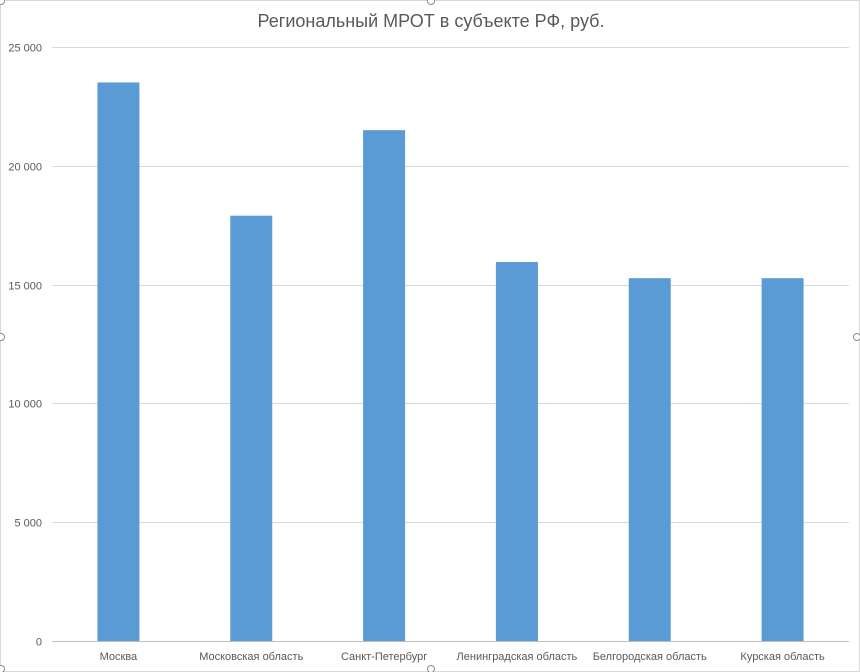  I want to click on y-tick-label: 25 000, so click(25, 49).